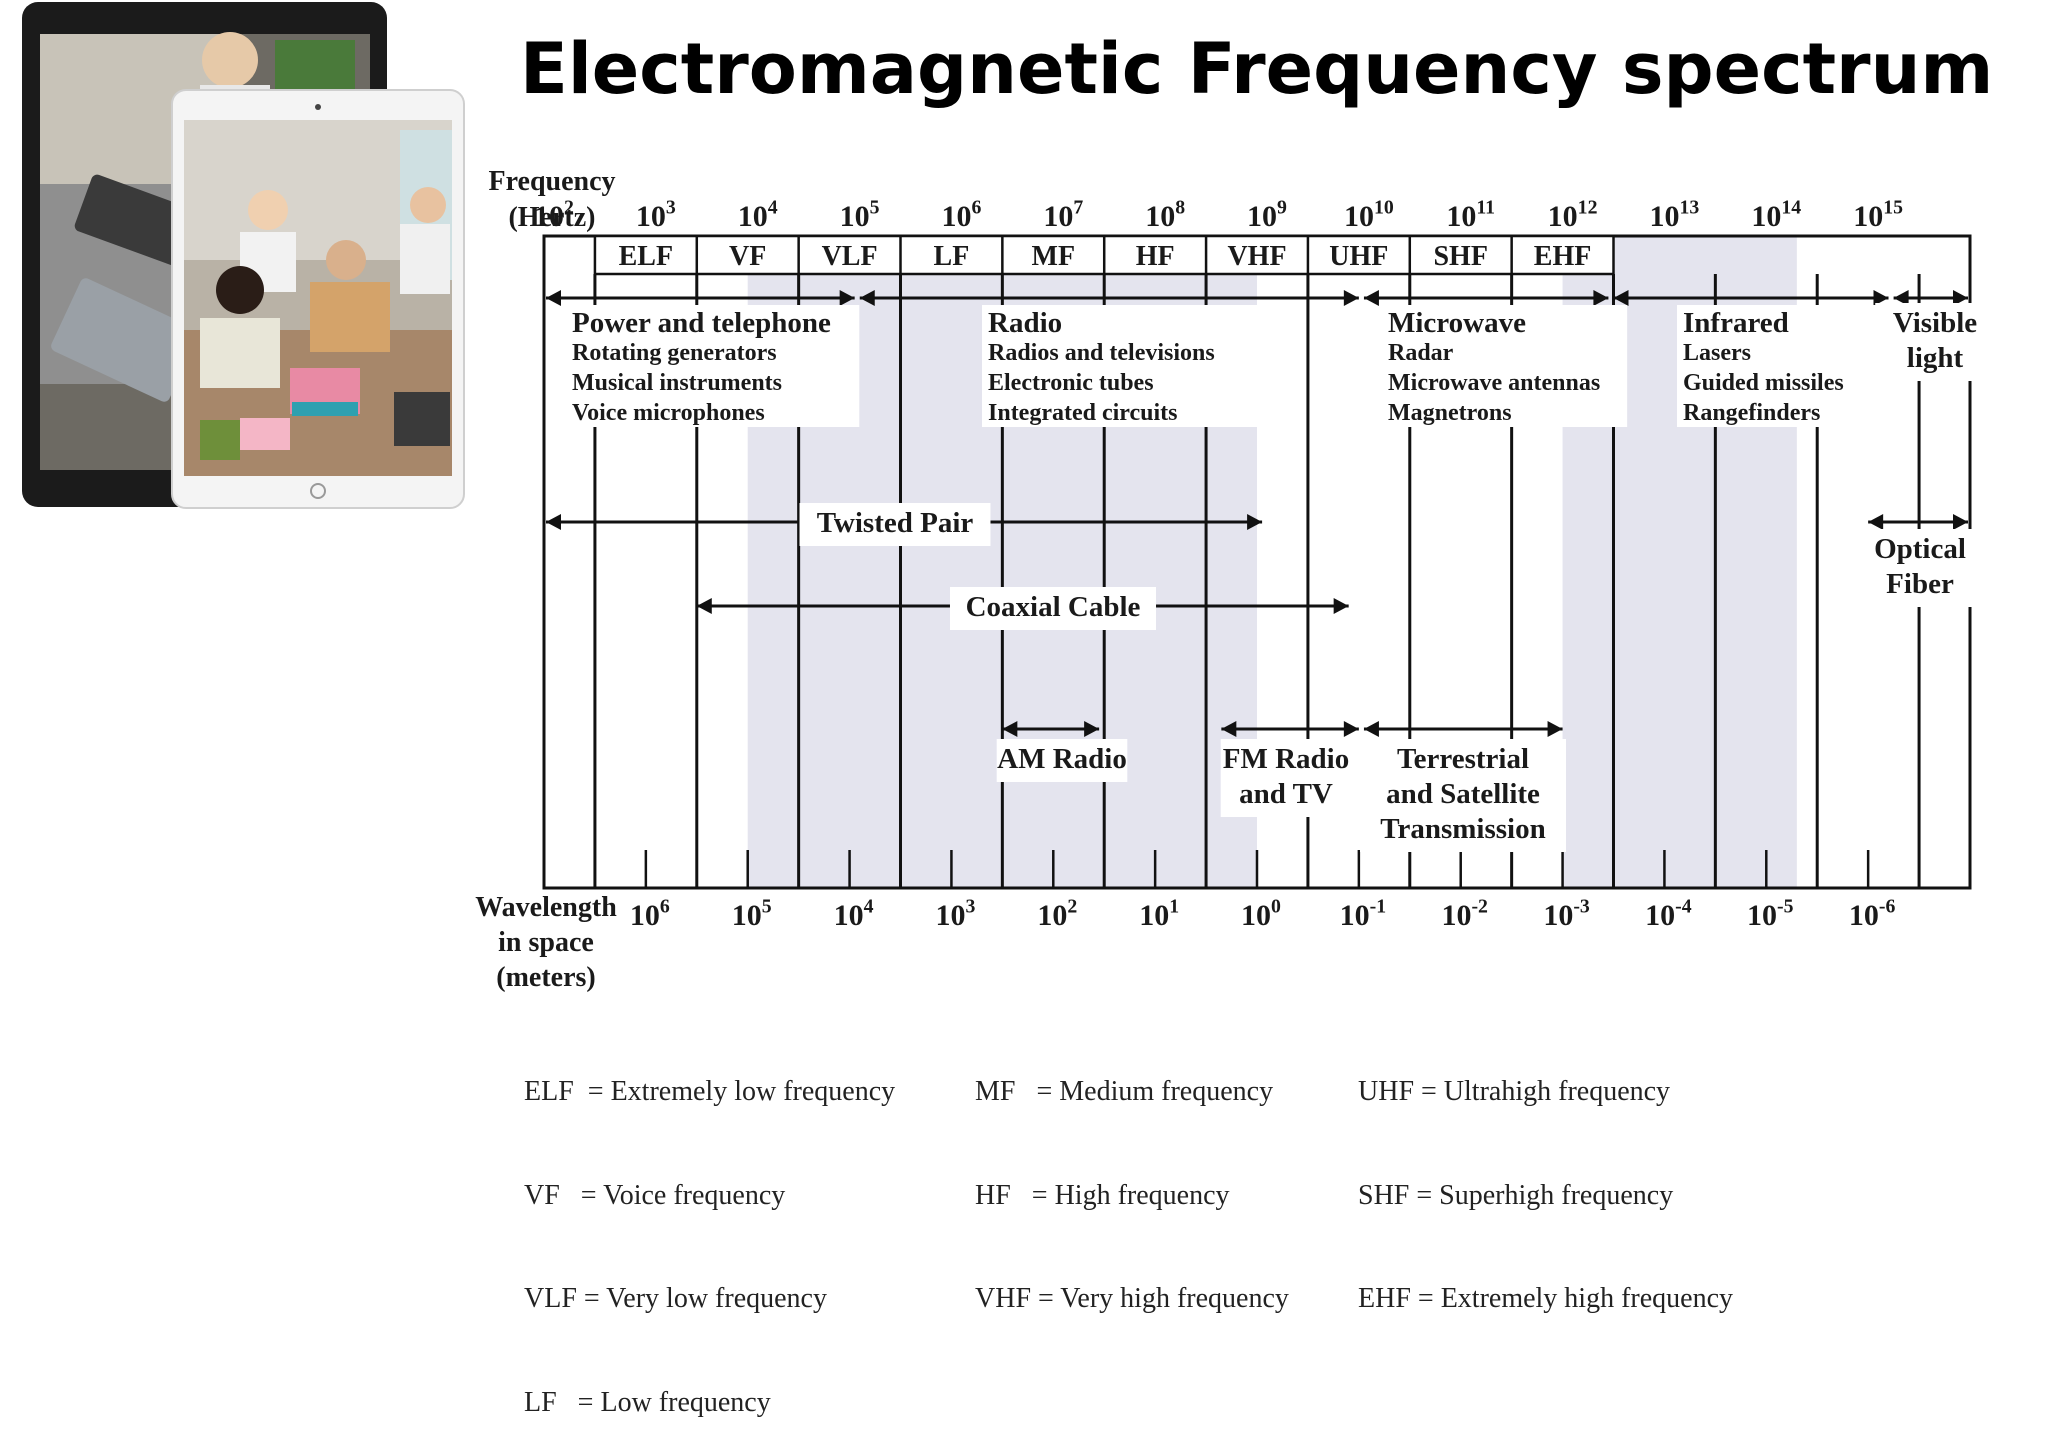 This screenshot has width=2048, height=1455. Describe the element at coordinates (1566, 913) in the screenshot. I see `wavelength-tick-label: 10⁻³` at that location.